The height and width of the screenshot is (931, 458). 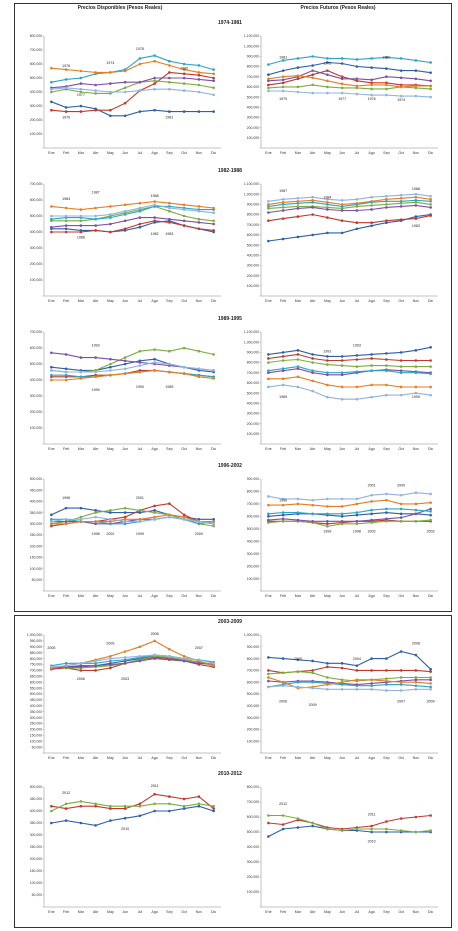 I want to click on x-tick-label: Jul, so click(x=357, y=153).